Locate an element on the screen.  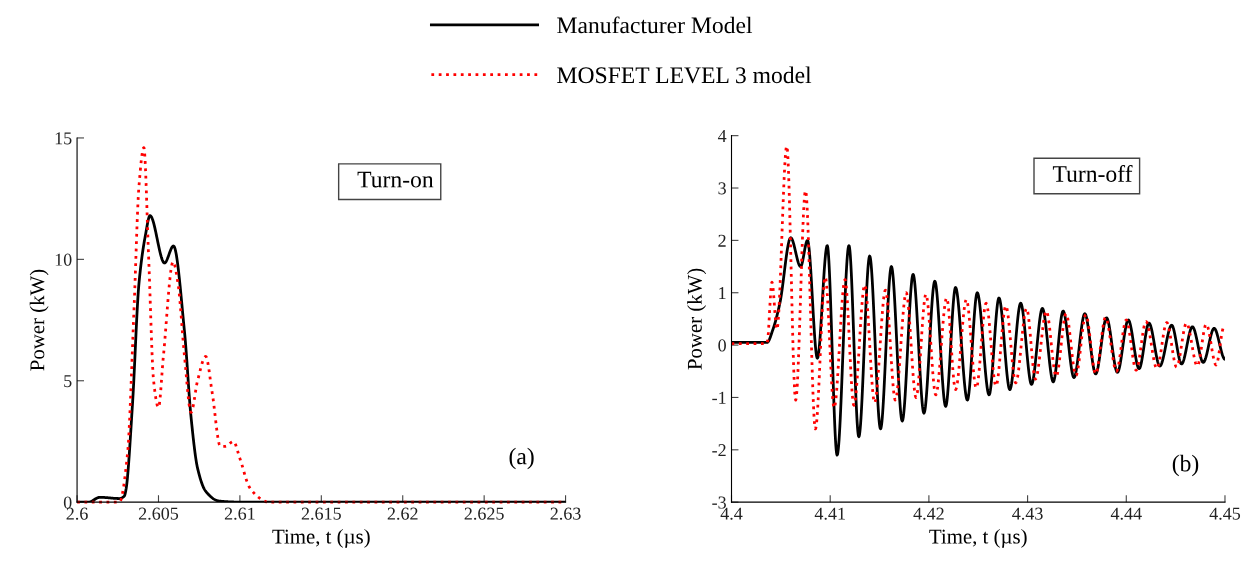
x-tick-label: 2.615 is located at coordinates (321, 513).